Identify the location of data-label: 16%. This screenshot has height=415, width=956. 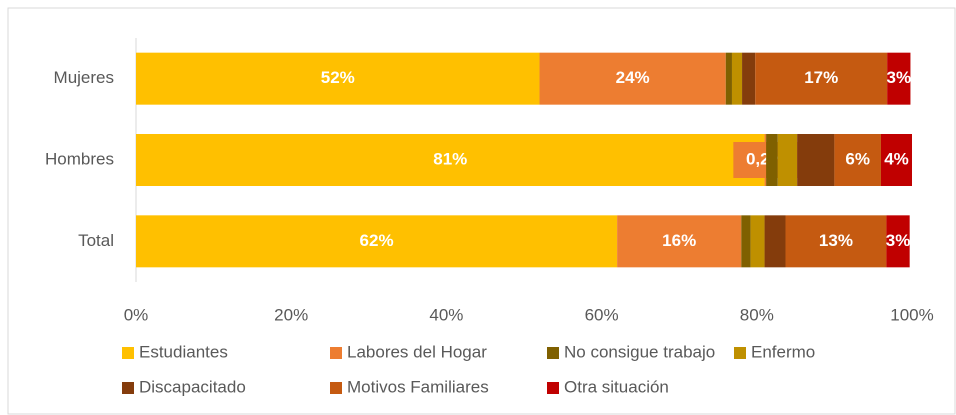
(679, 240).